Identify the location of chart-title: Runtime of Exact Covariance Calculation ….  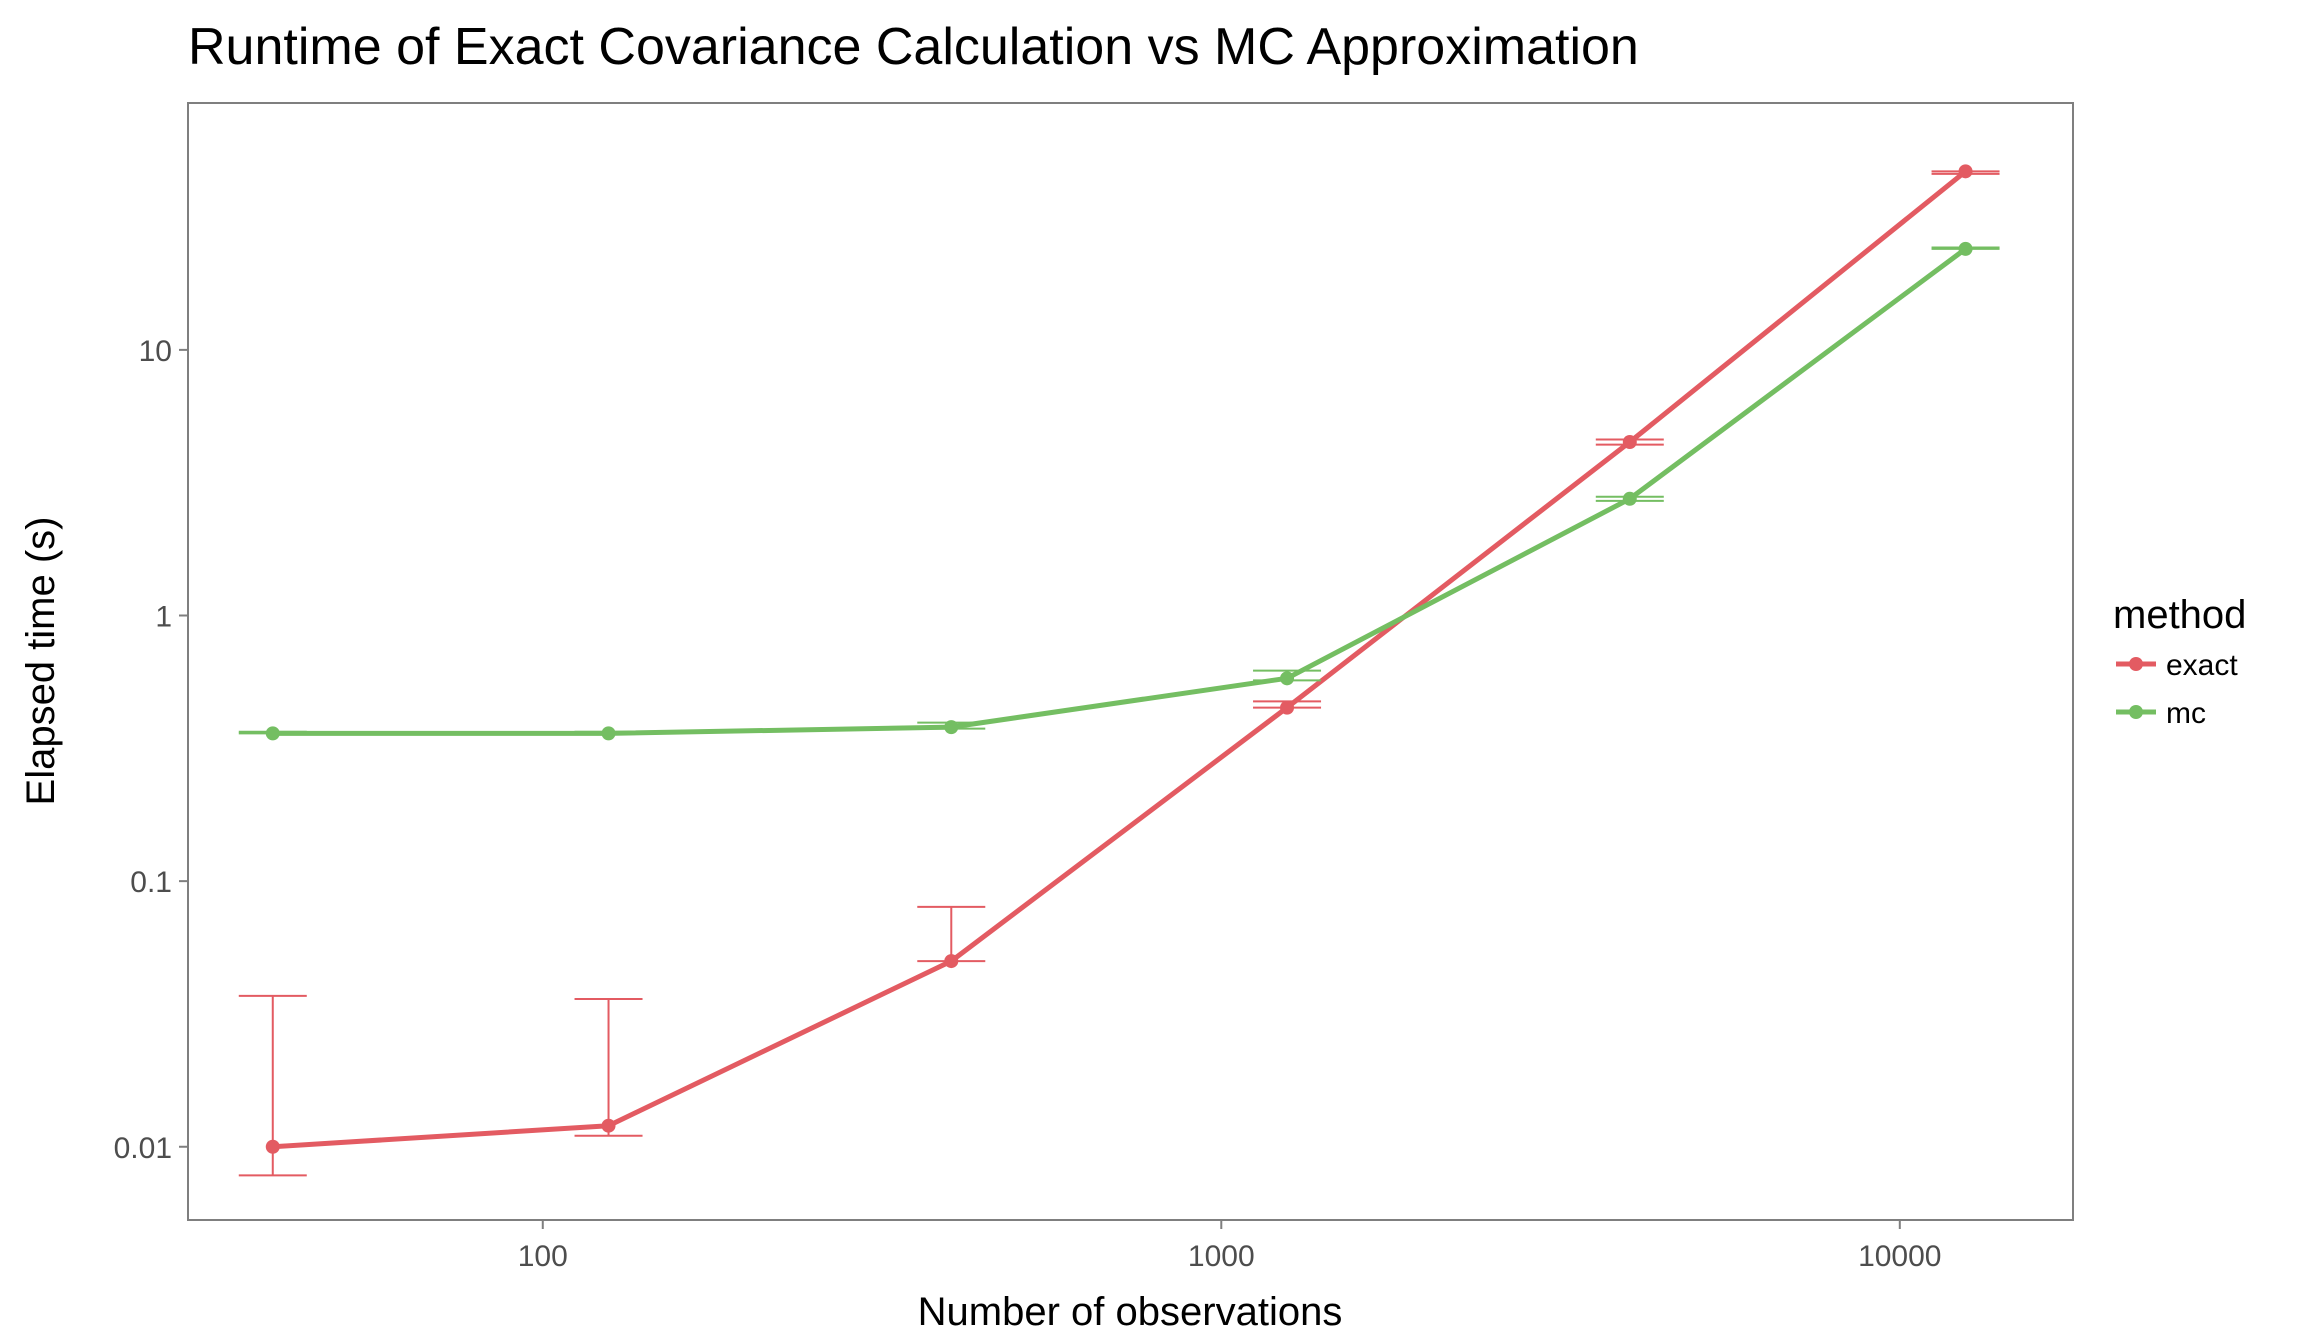
(913, 47).